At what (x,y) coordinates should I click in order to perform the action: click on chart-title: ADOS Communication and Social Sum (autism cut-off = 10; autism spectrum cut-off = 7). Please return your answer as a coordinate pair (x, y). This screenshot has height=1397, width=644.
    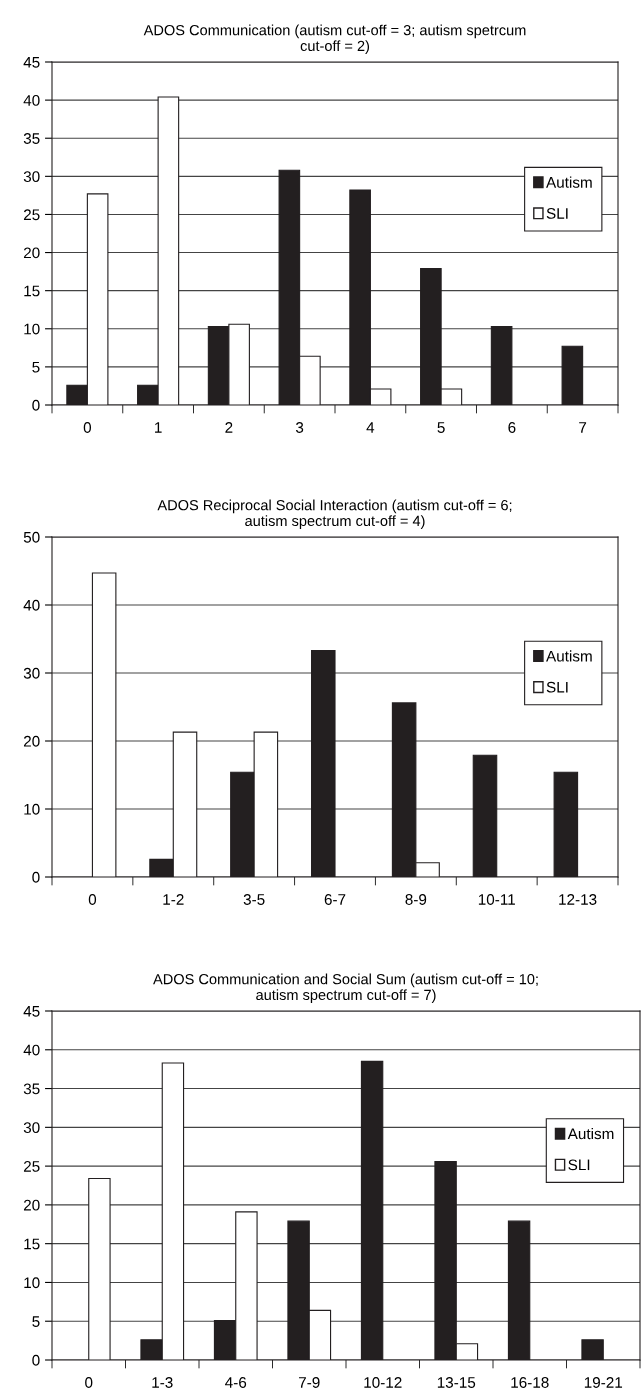
    Looking at the image, I should click on (345, 988).